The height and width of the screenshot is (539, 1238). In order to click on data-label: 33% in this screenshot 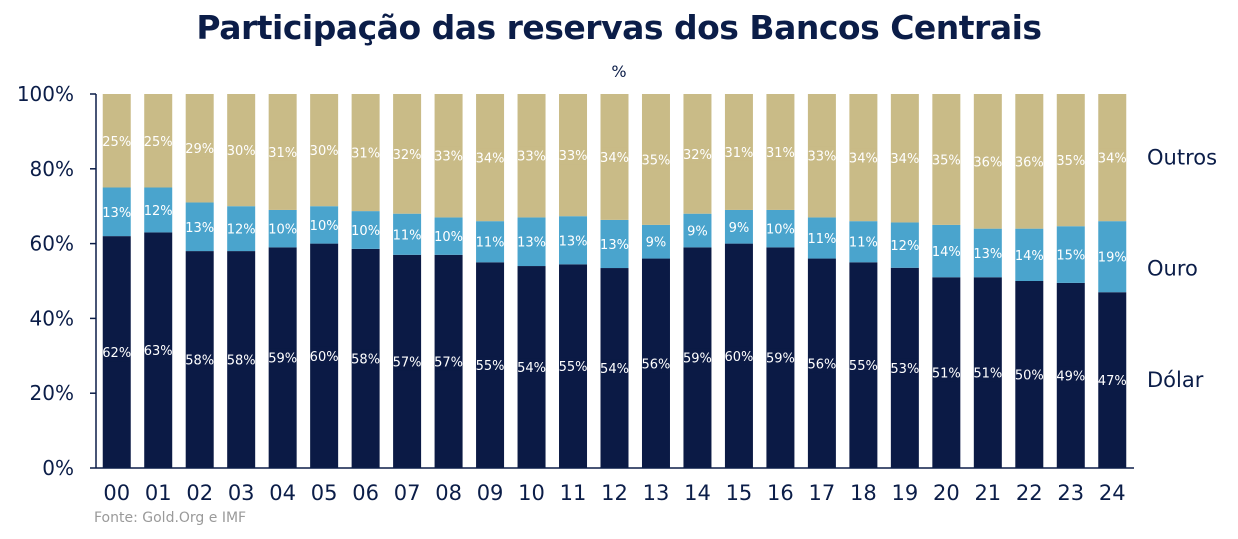, I will do `click(531, 157)`.